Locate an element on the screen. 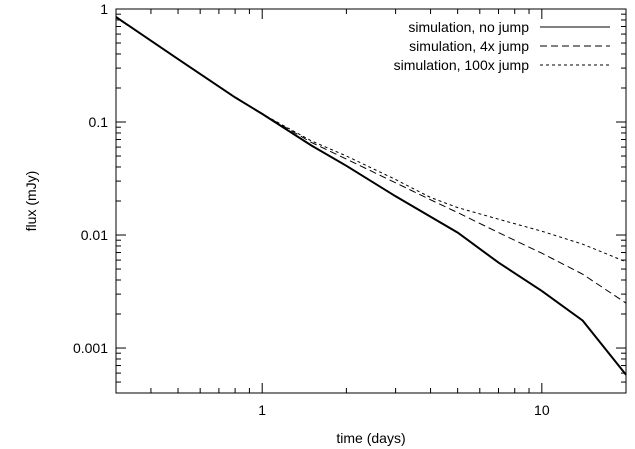  x-tick-label: 10 is located at coordinates (542, 410).